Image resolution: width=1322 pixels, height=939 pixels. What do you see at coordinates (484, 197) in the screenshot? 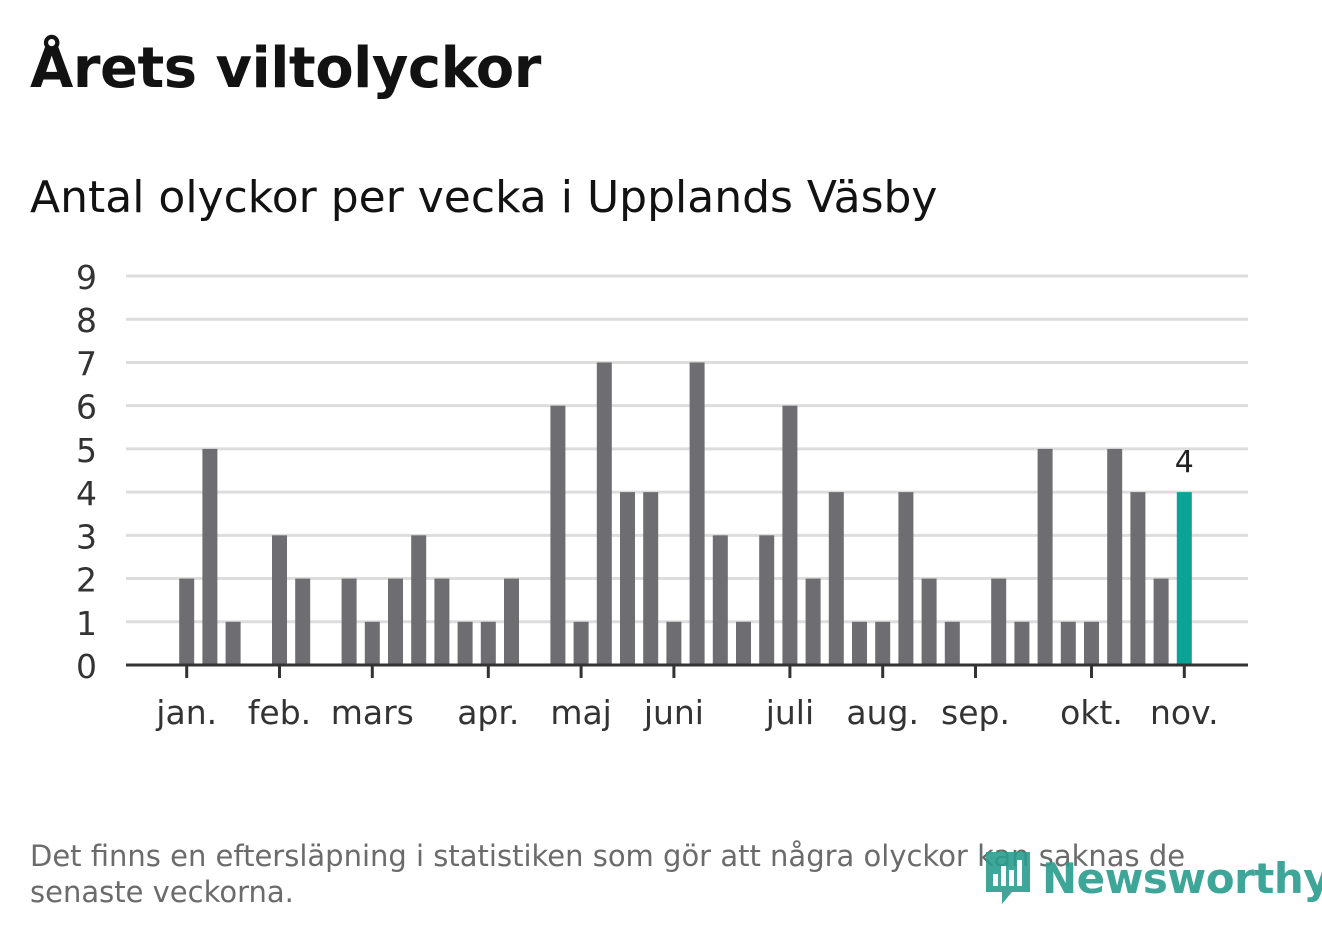
I see `chart-subtitle: Antal olyckor per vecka i Upplands Väsby` at bounding box center [484, 197].